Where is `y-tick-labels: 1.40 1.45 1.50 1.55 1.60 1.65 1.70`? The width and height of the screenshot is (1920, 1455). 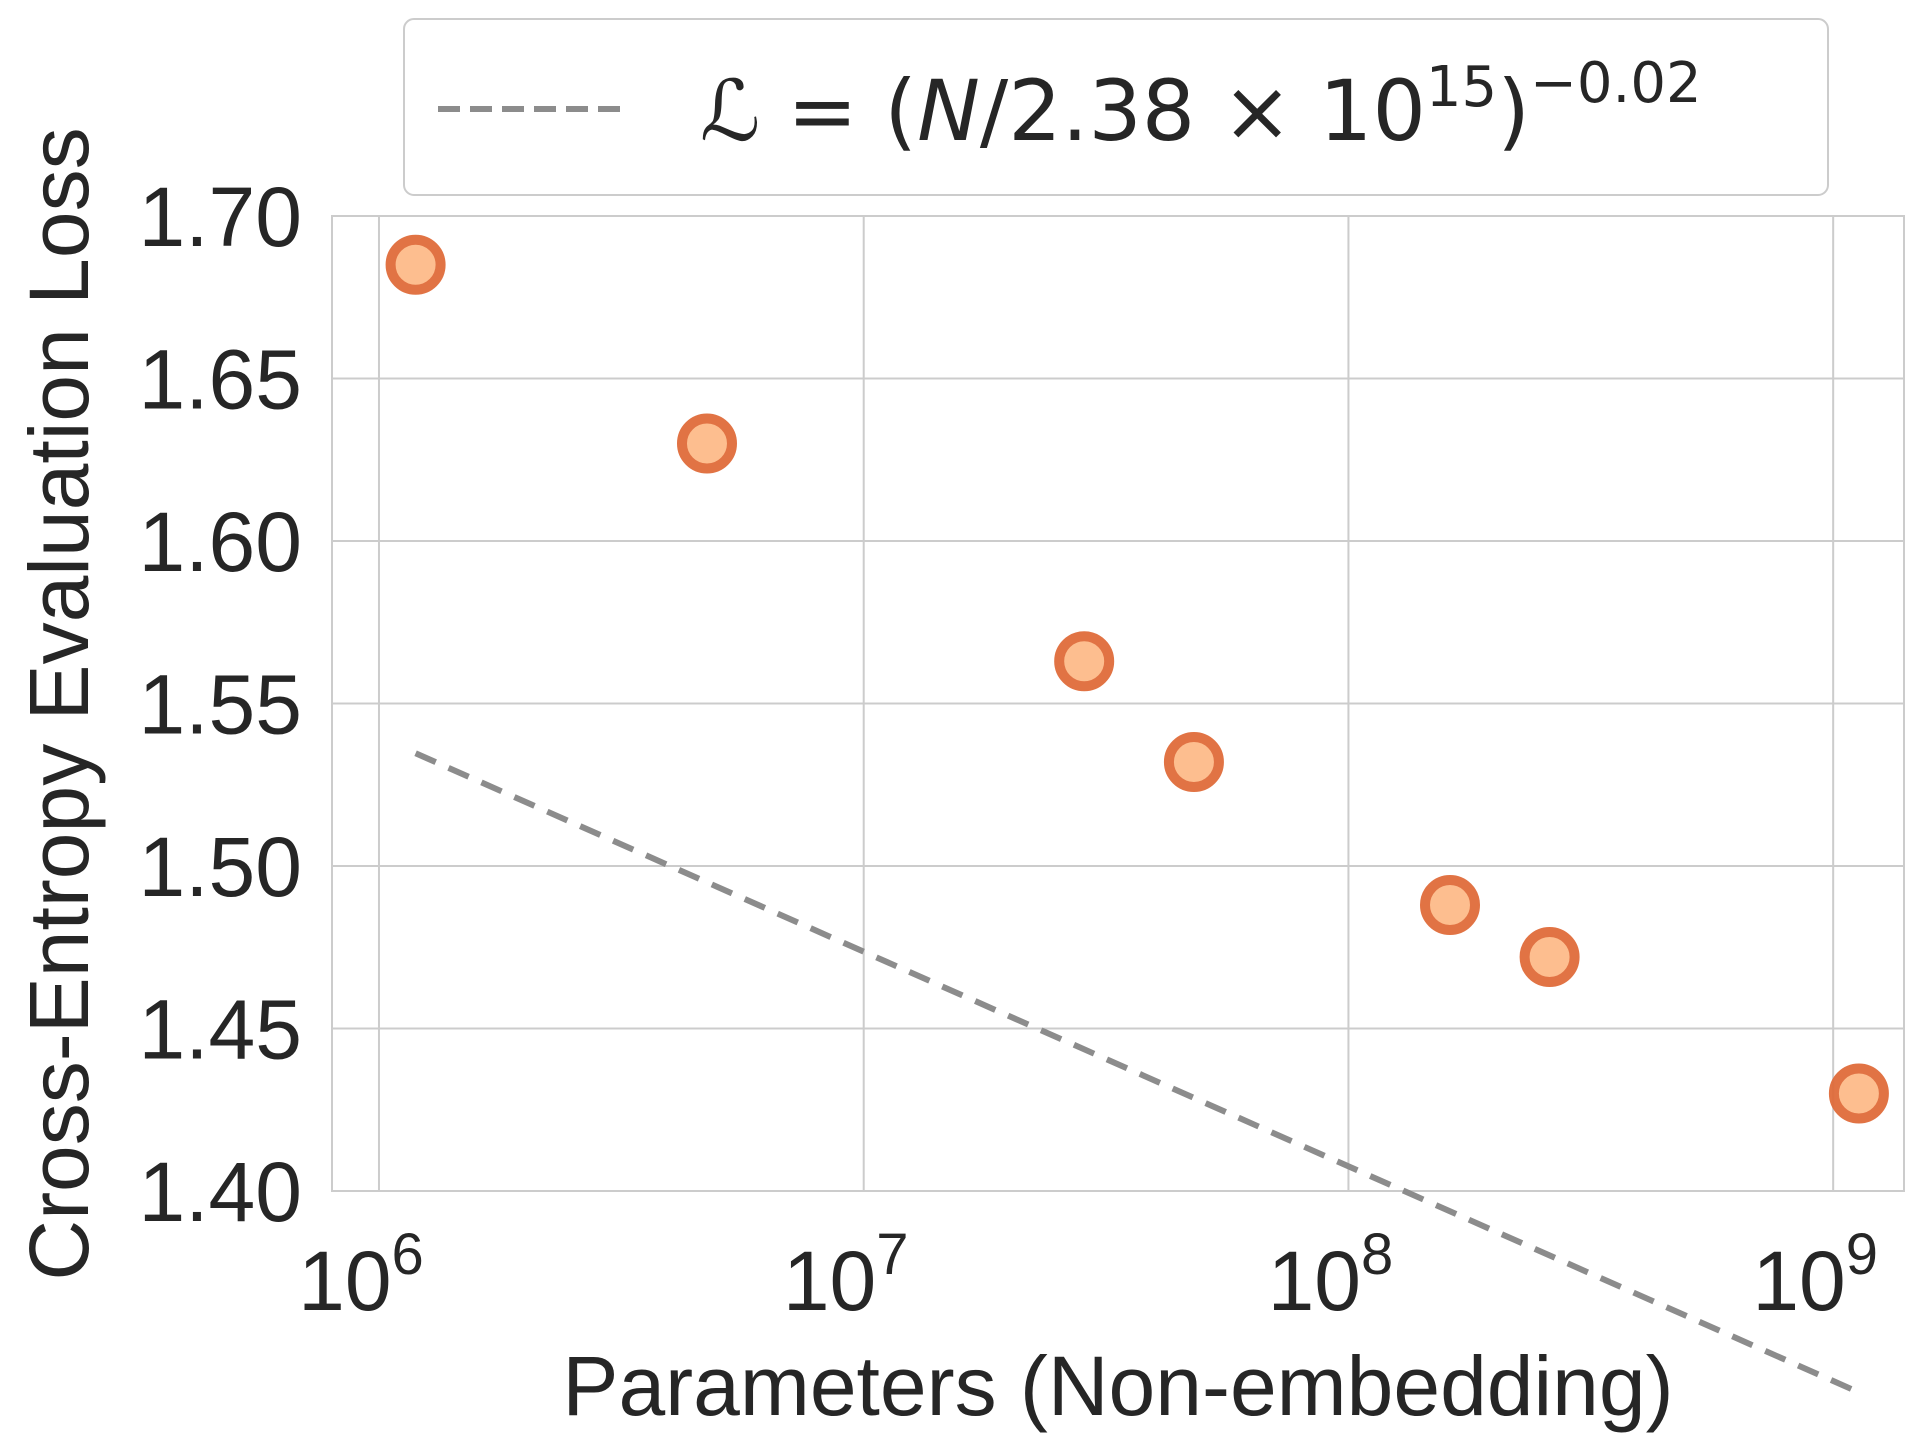 y-tick-labels: 1.40 1.45 1.50 1.55 1.60 1.65 1.70 is located at coordinates (221, 704).